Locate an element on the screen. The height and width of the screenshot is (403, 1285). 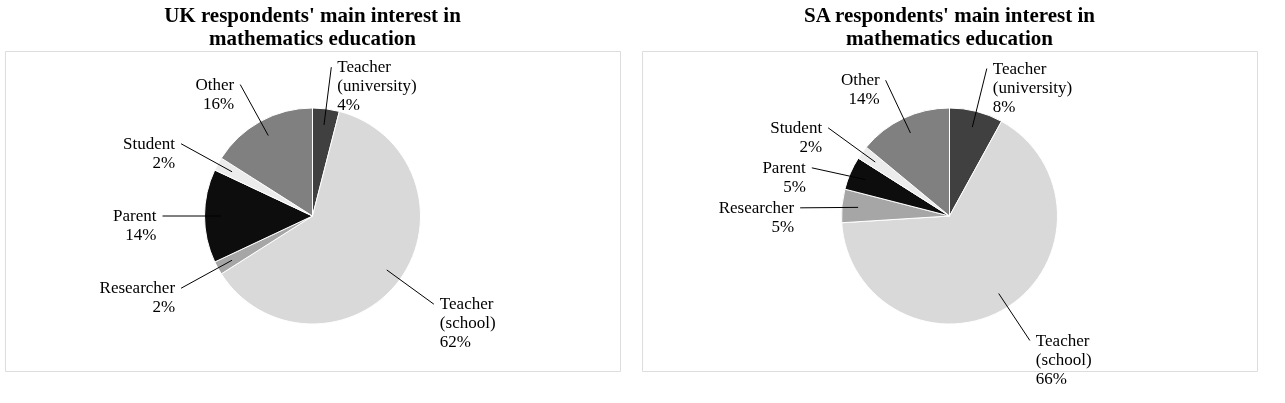
data-label: 66% is located at coordinates (1051, 378).